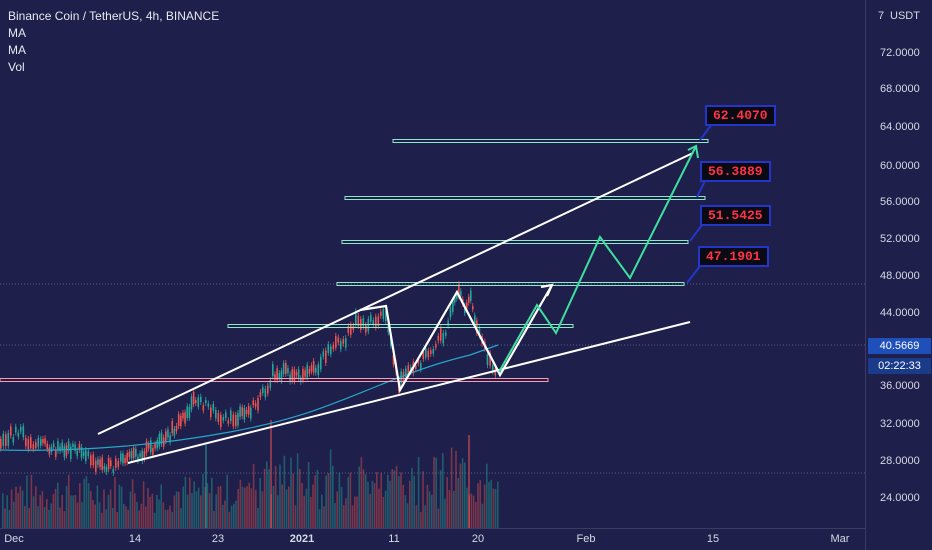  I want to click on volume-indicator: Vol, so click(16, 67).